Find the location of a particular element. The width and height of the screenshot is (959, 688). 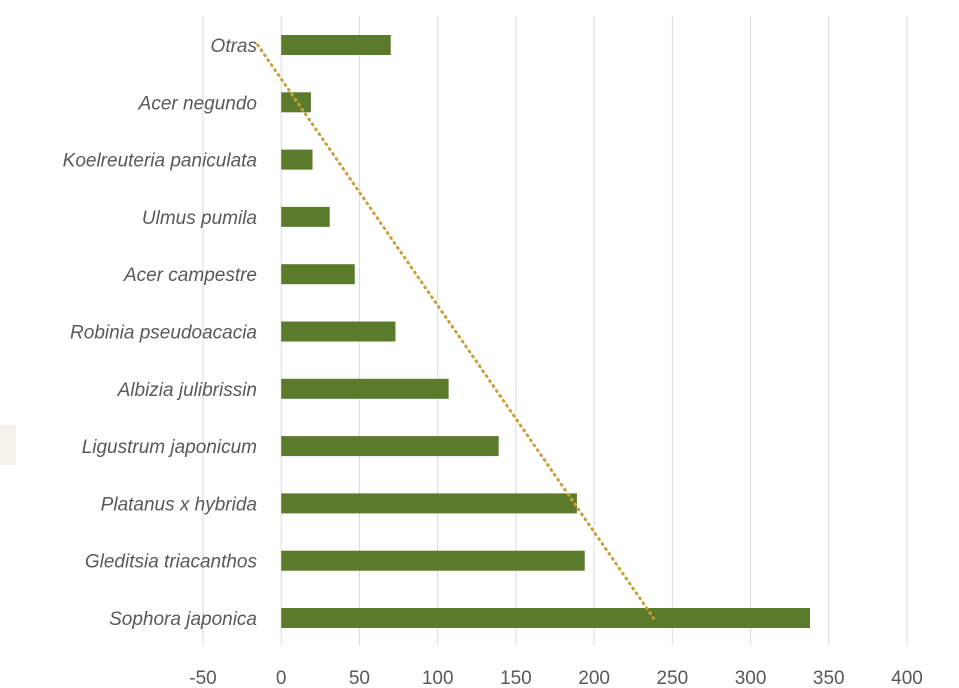

category-label: Sophora japonica is located at coordinates (183, 619).